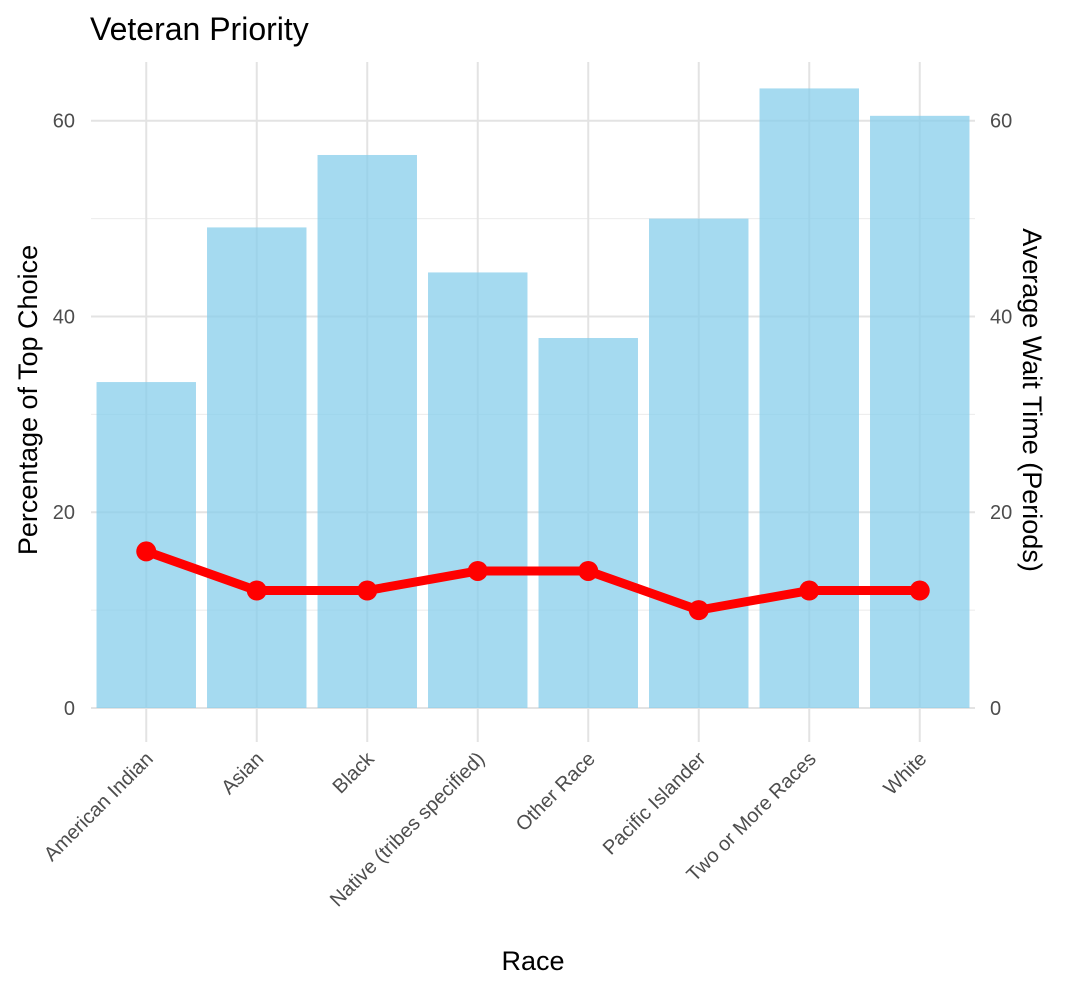 Image resolution: width=1066 pixels, height=990 pixels. What do you see at coordinates (64, 122) in the screenshot?
I see `y-tick-label: 60` at bounding box center [64, 122].